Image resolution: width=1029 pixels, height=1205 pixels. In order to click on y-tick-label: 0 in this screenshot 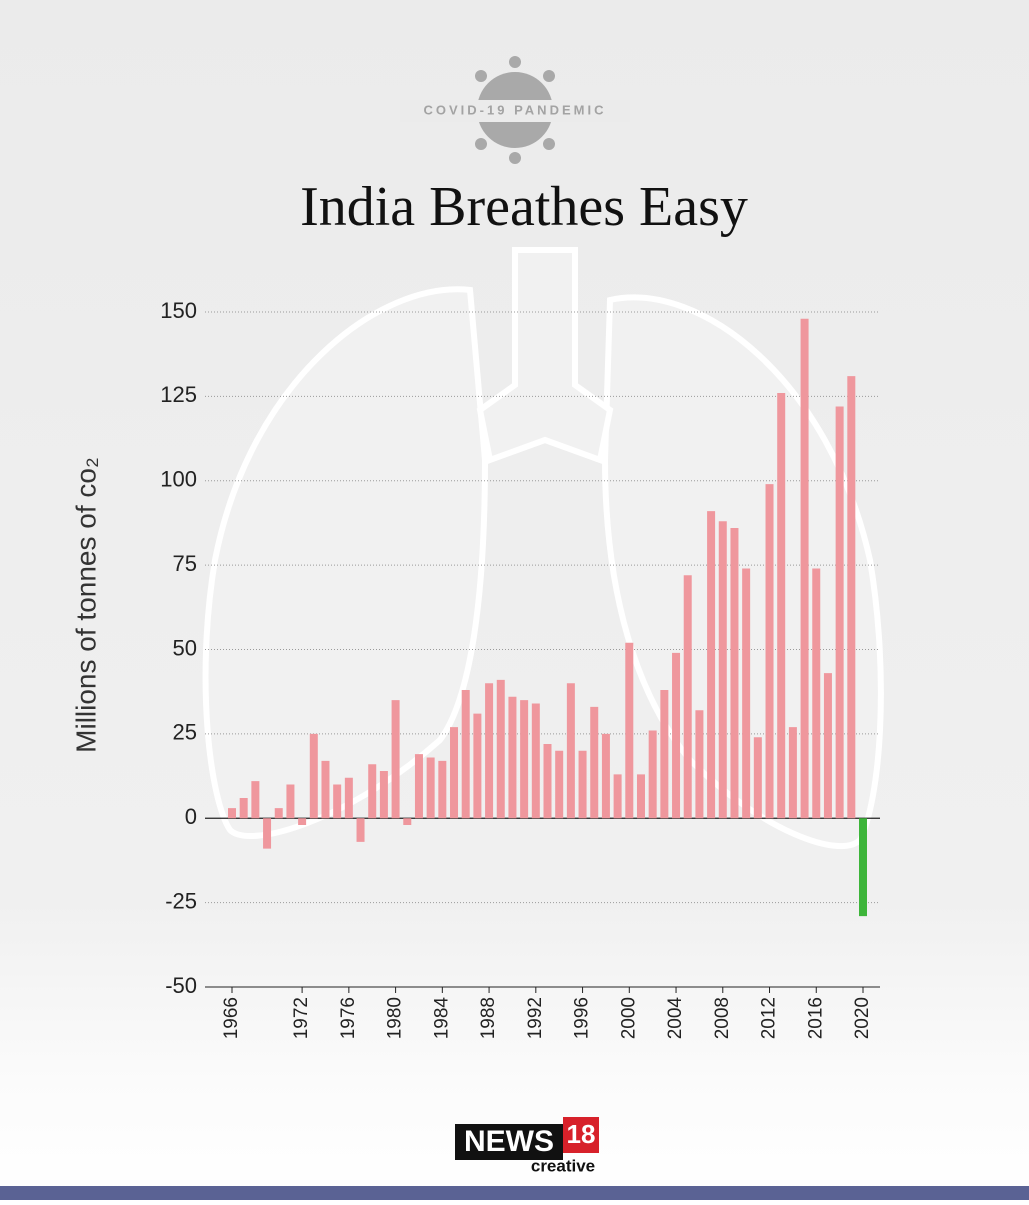, I will do `click(191, 816)`.